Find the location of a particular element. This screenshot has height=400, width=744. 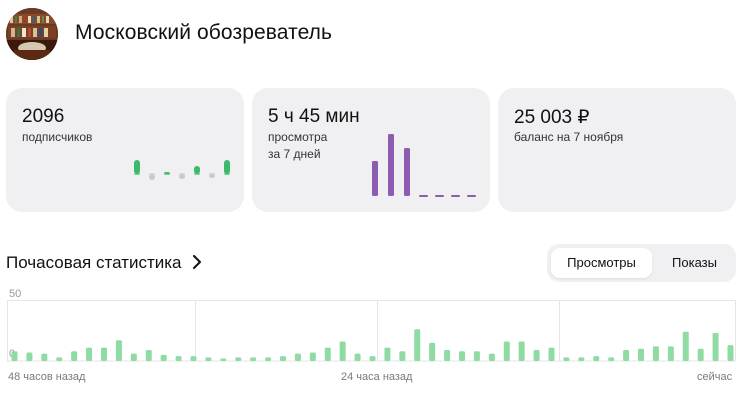

y-tick-max: 50 is located at coordinates (15, 294).